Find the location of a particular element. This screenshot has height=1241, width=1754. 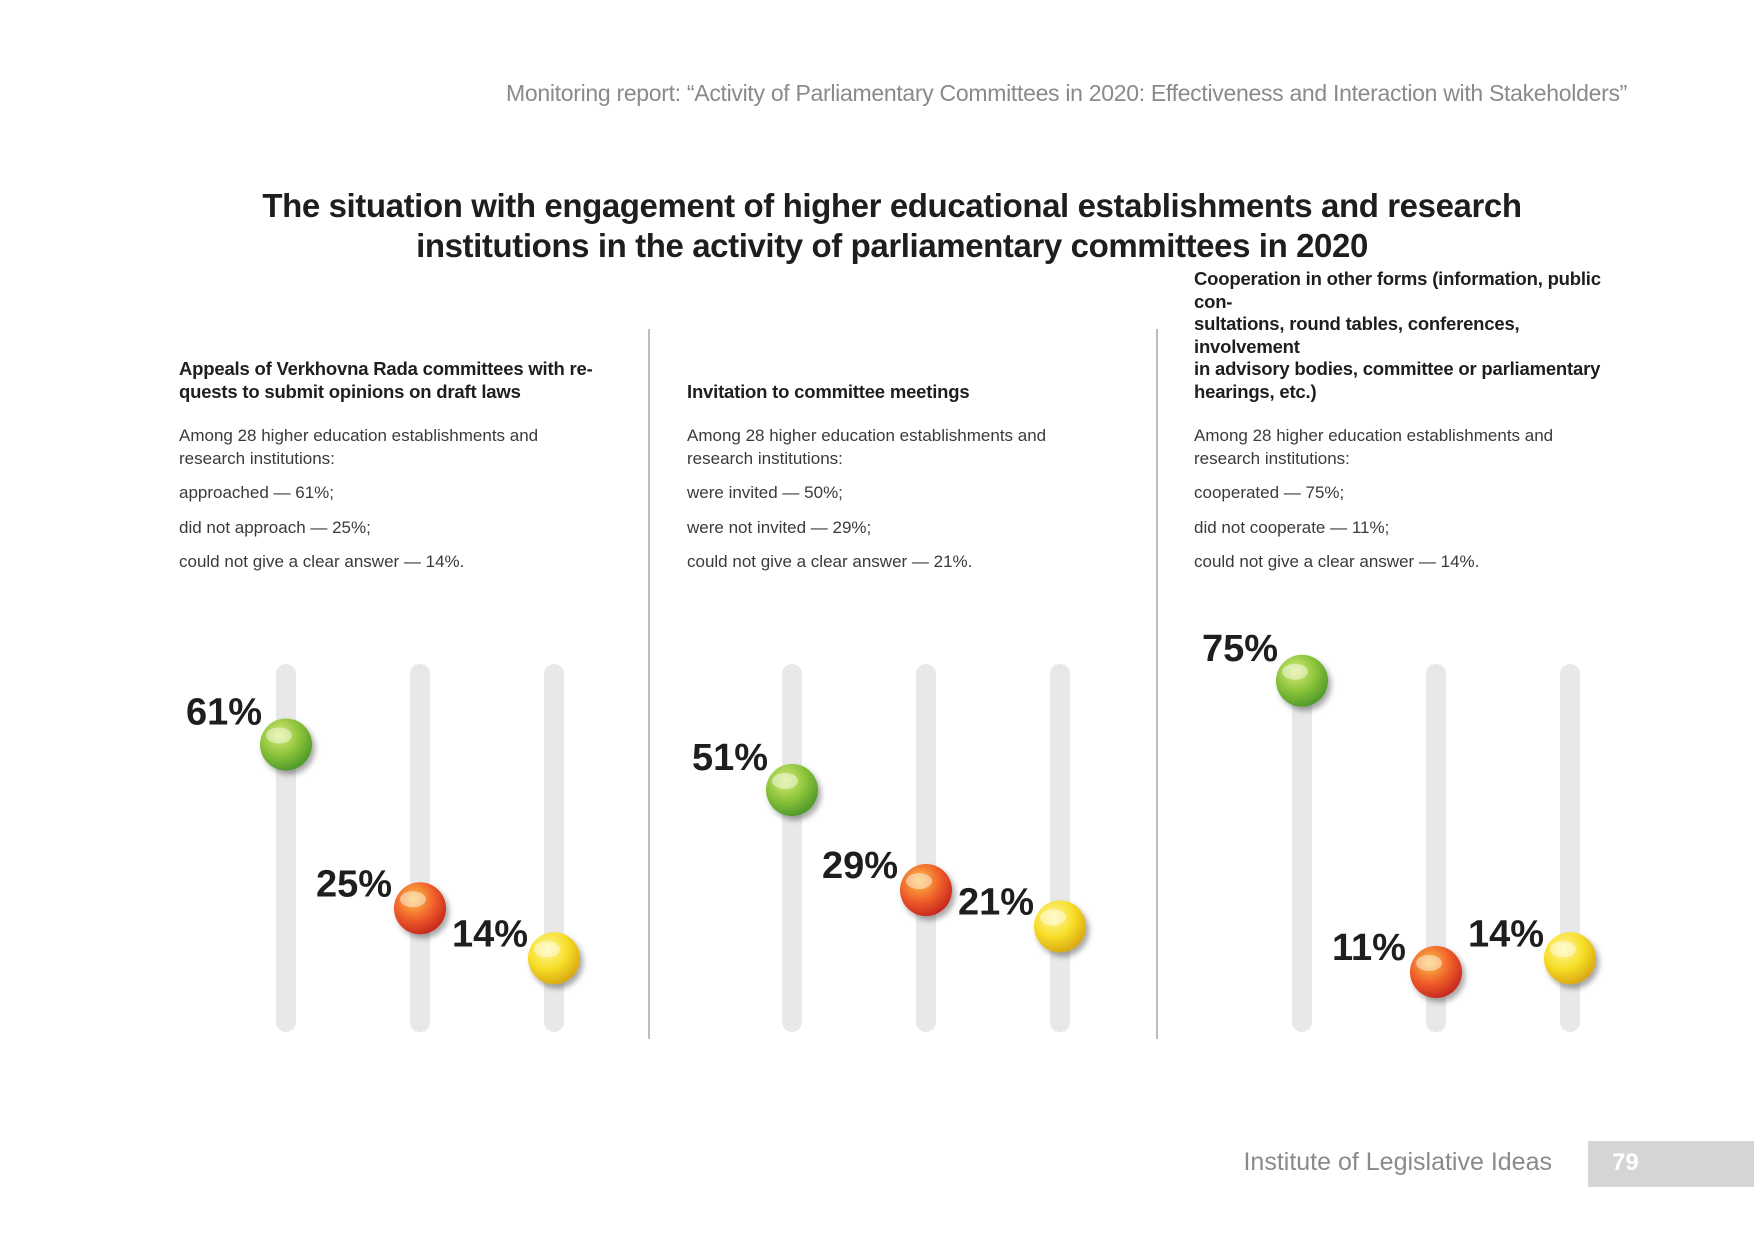

panel-stat-line: did not cooperate — 11%; is located at coordinates (1292, 527).